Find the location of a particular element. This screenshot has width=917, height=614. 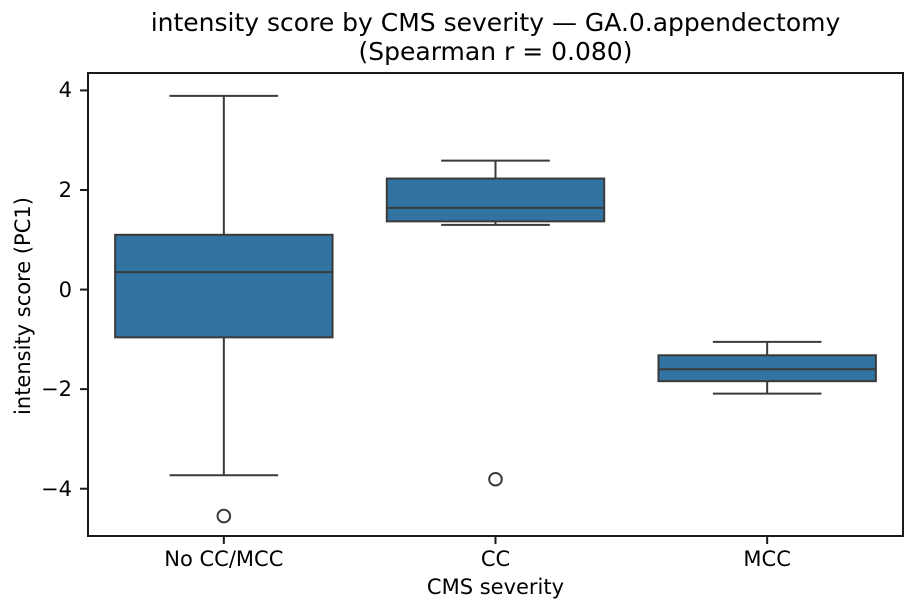

chart-subtitle: (Spearman r = 0.080) is located at coordinates (495, 51).